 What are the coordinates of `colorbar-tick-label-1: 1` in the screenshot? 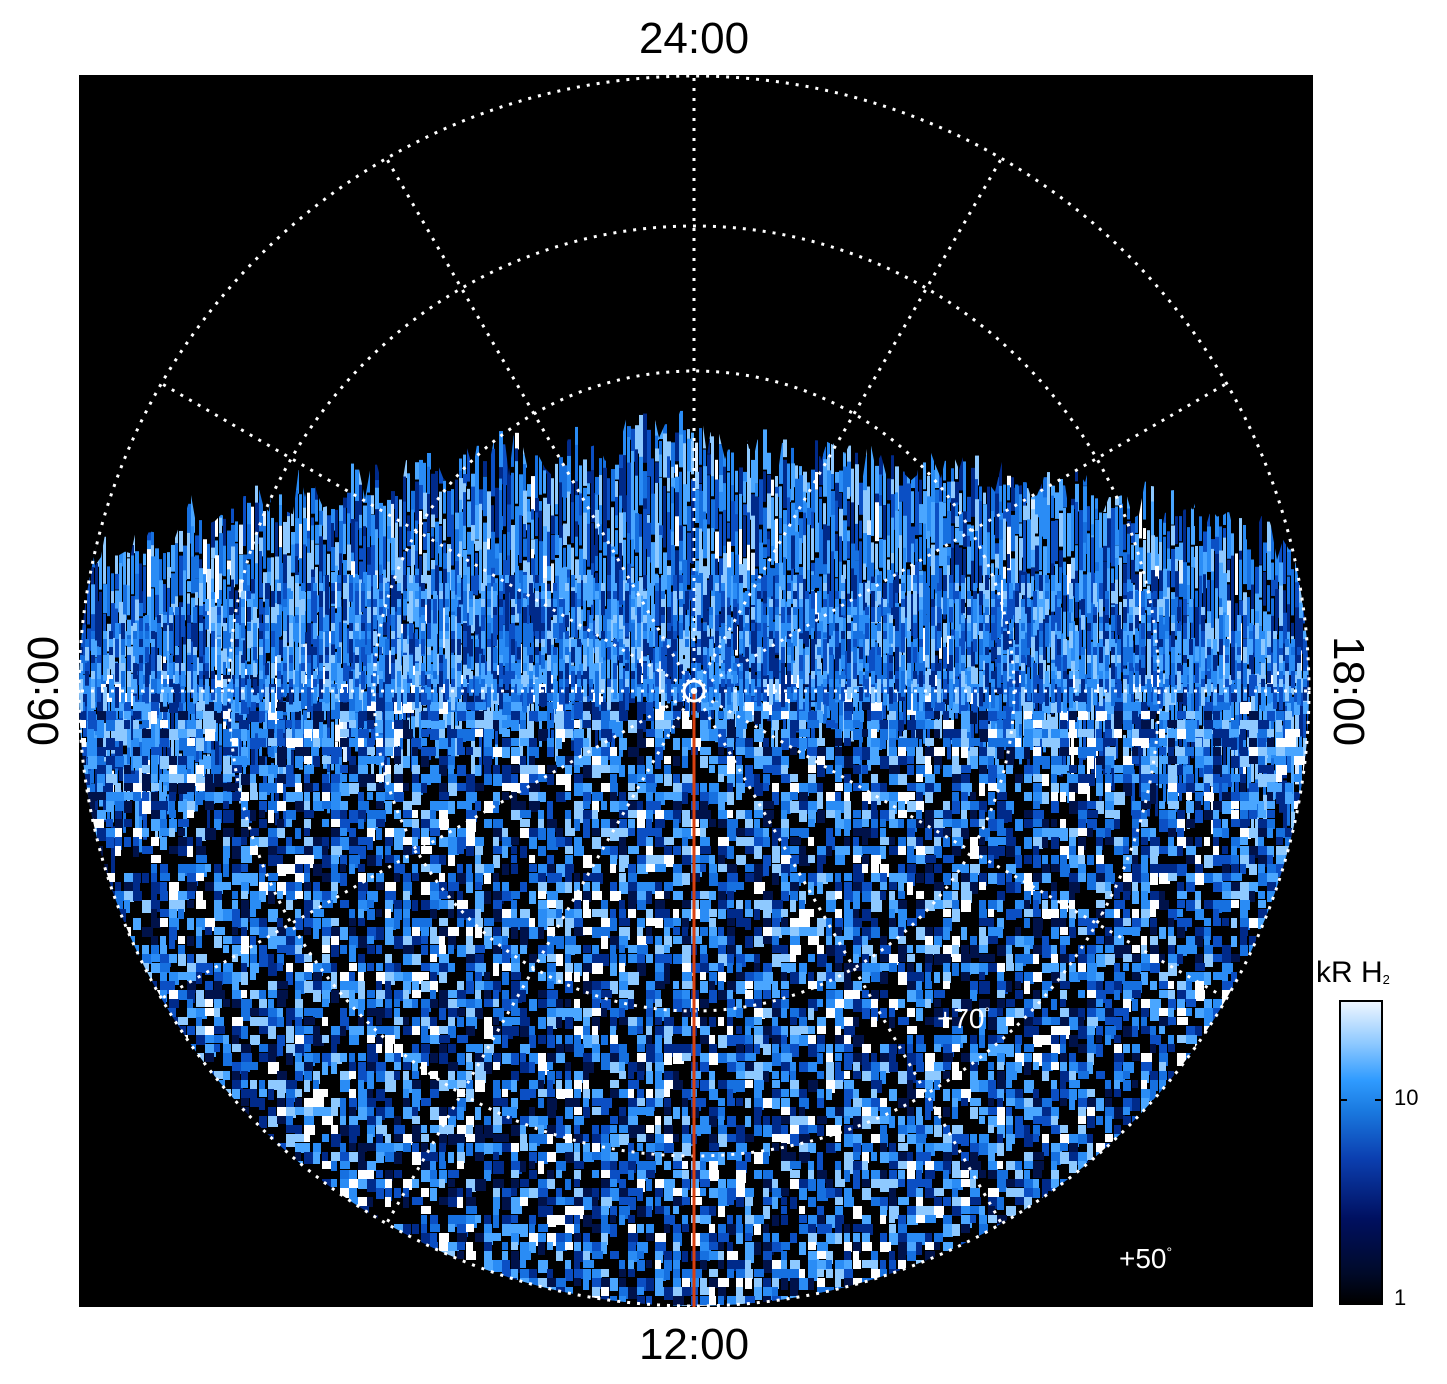 It's located at (1400, 1297).